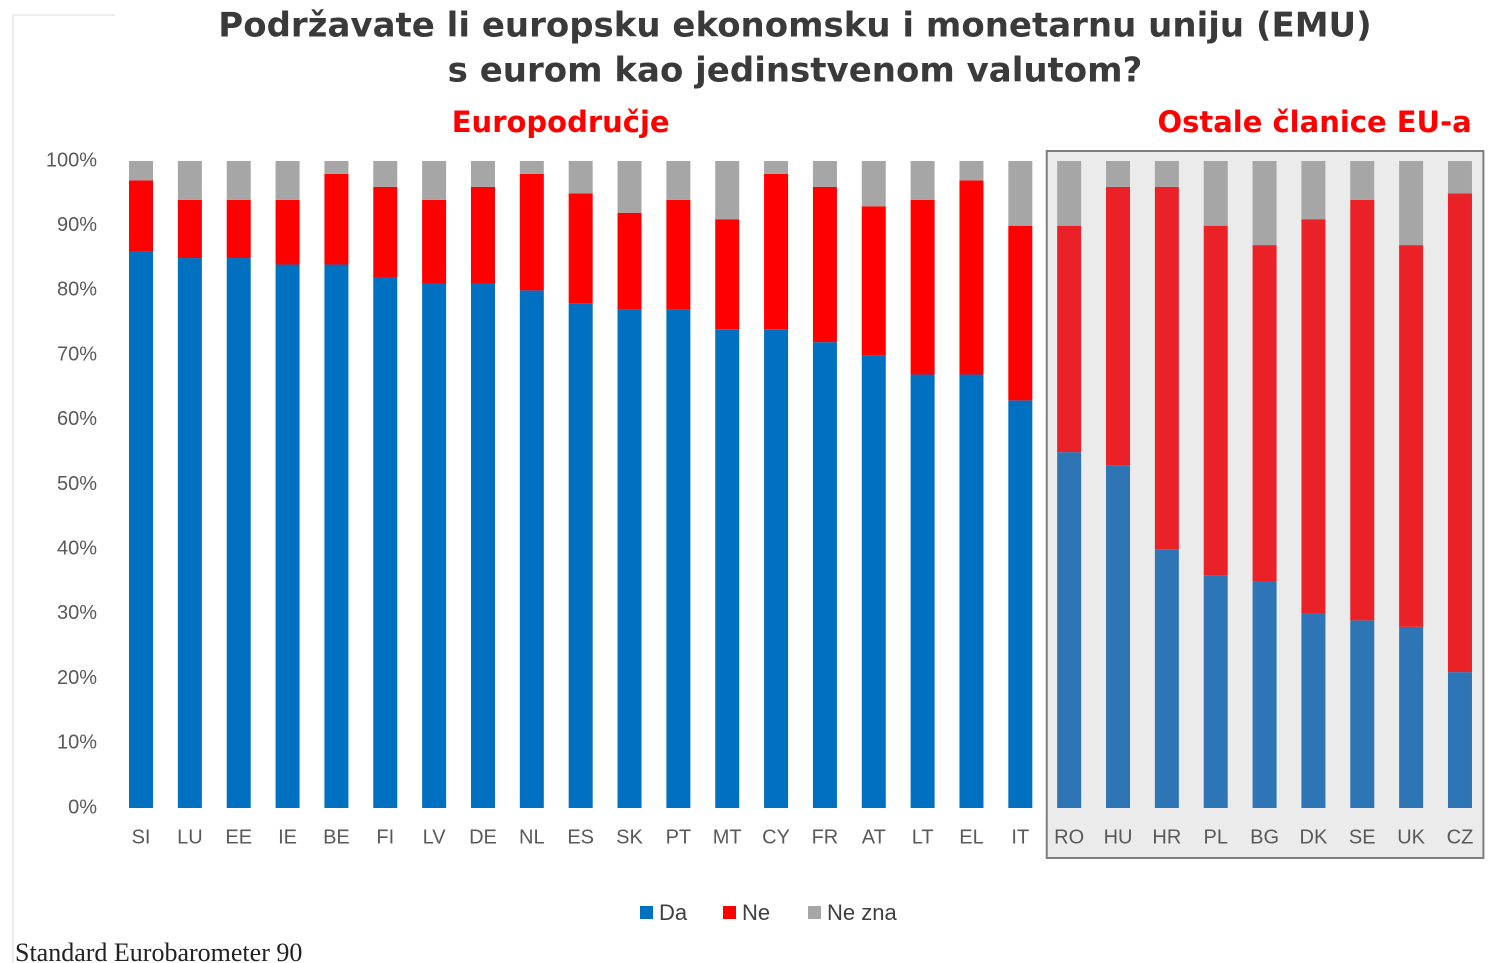 The width and height of the screenshot is (1509, 963). I want to click on x-tick-label: NL, so click(532, 837).